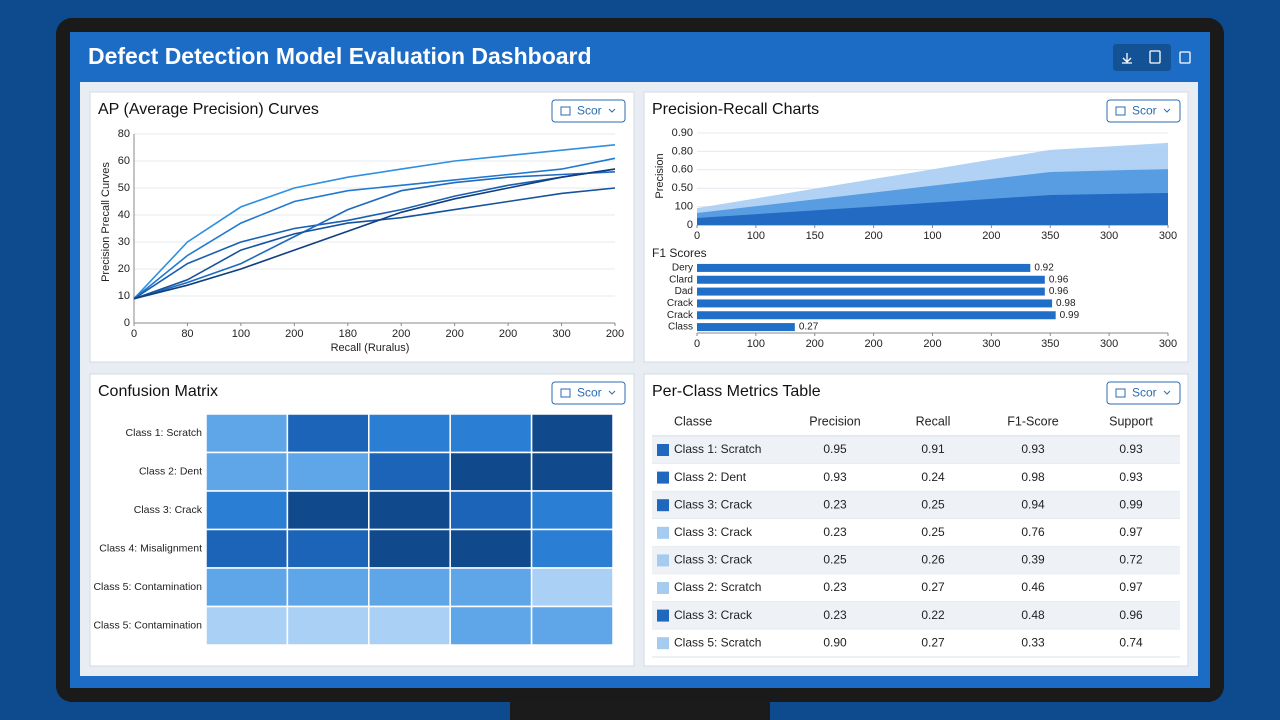  What do you see at coordinates (187, 334) in the screenshot?
I see `x-tick-label: 80` at bounding box center [187, 334].